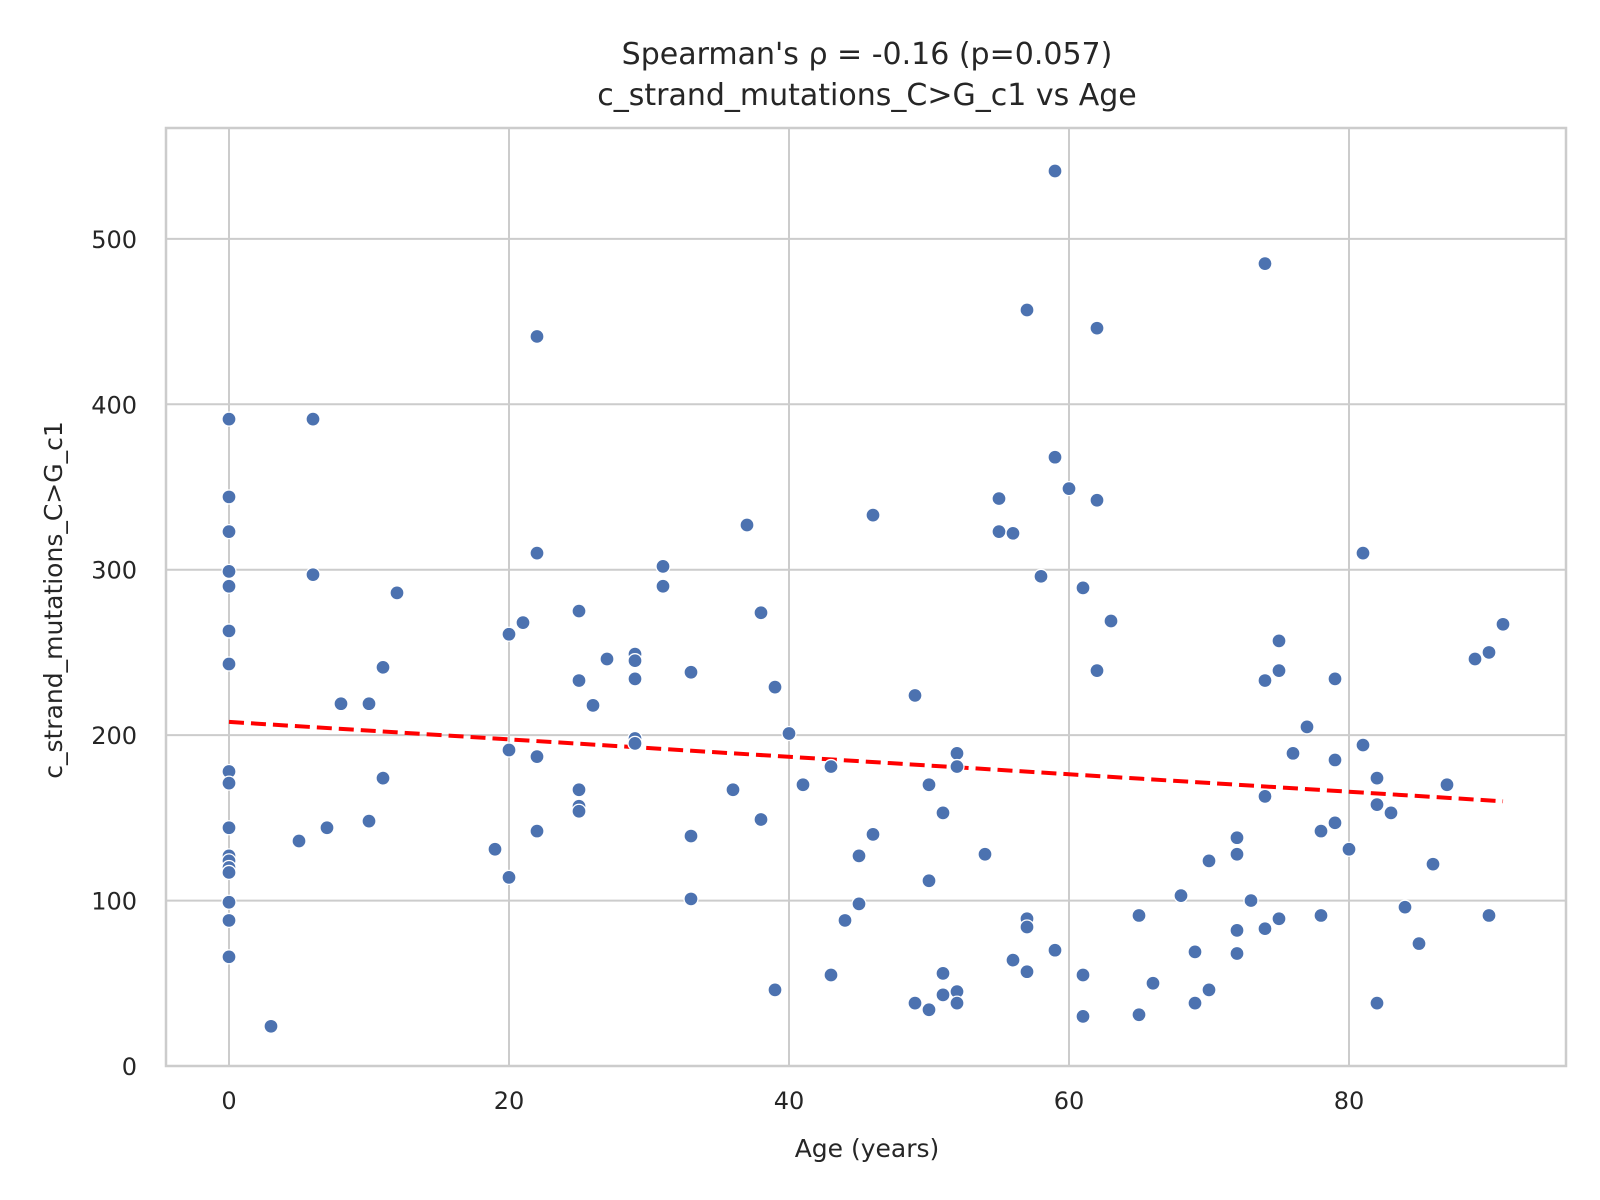 This screenshot has width=1600, height=1200. Describe the element at coordinates (53, 600) in the screenshot. I see `y-axis-label: c_strand_mutations_C>G_c1` at that location.